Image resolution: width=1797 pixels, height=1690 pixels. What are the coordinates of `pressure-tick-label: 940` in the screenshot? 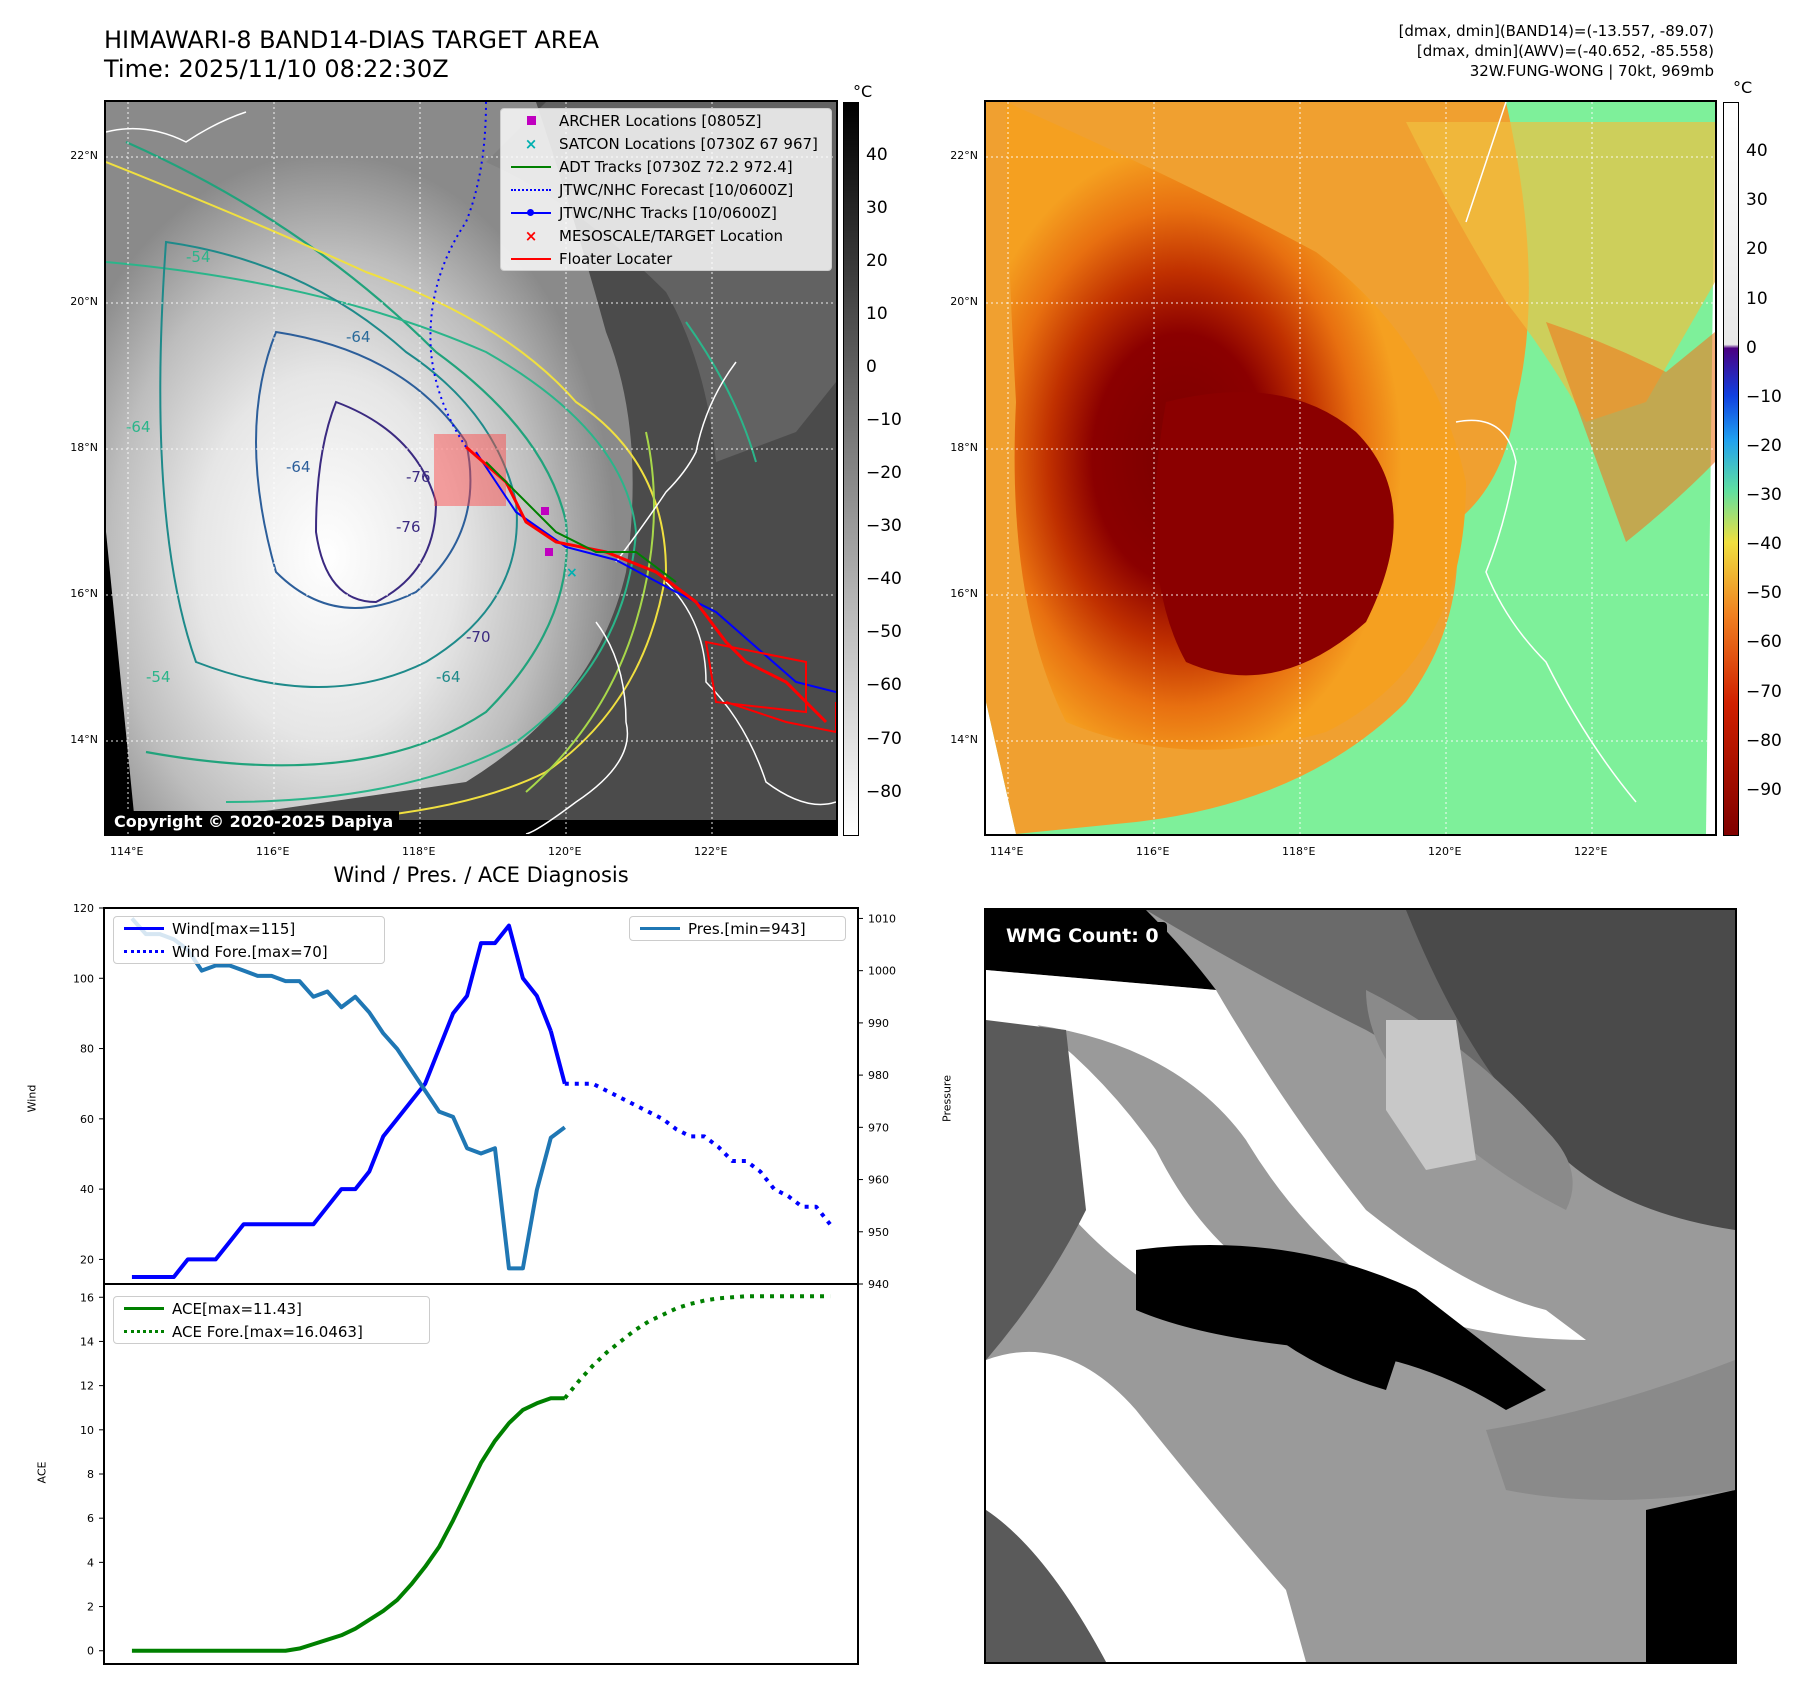 It's located at (878, 1284).